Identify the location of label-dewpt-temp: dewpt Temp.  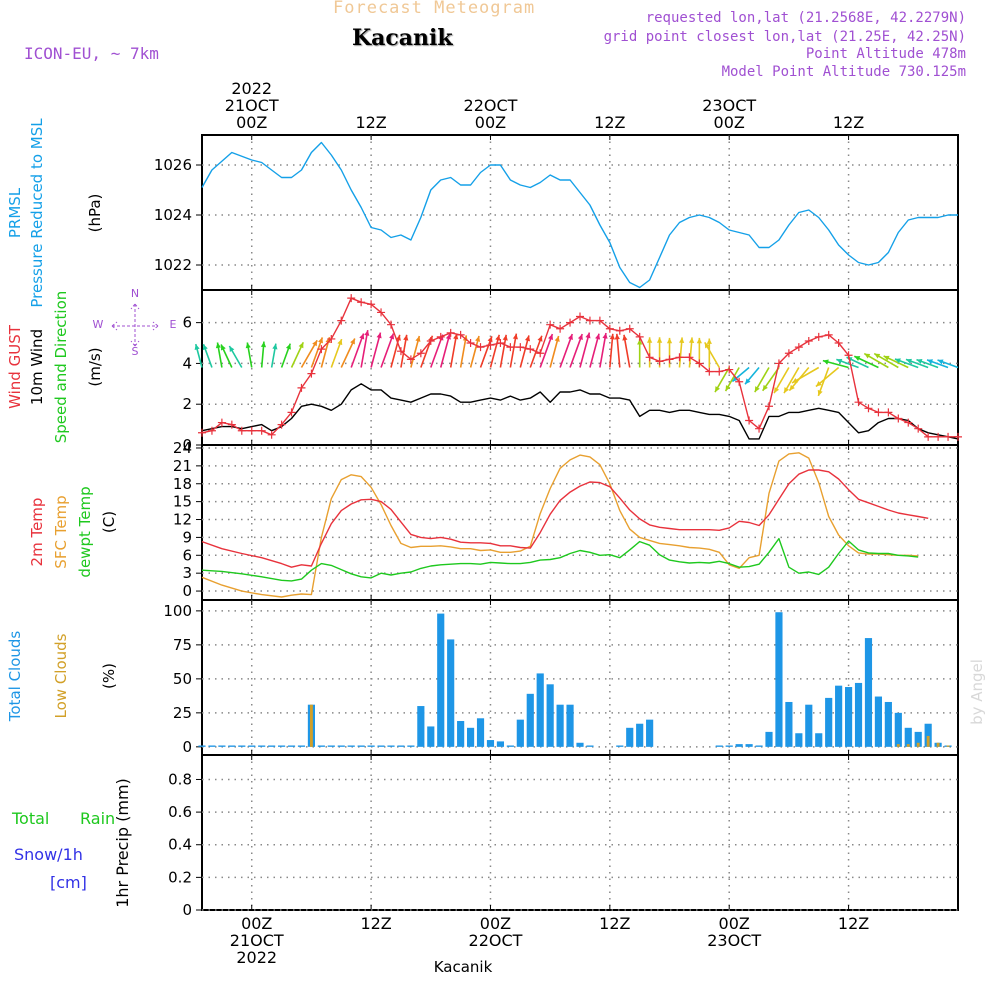
(85, 531).